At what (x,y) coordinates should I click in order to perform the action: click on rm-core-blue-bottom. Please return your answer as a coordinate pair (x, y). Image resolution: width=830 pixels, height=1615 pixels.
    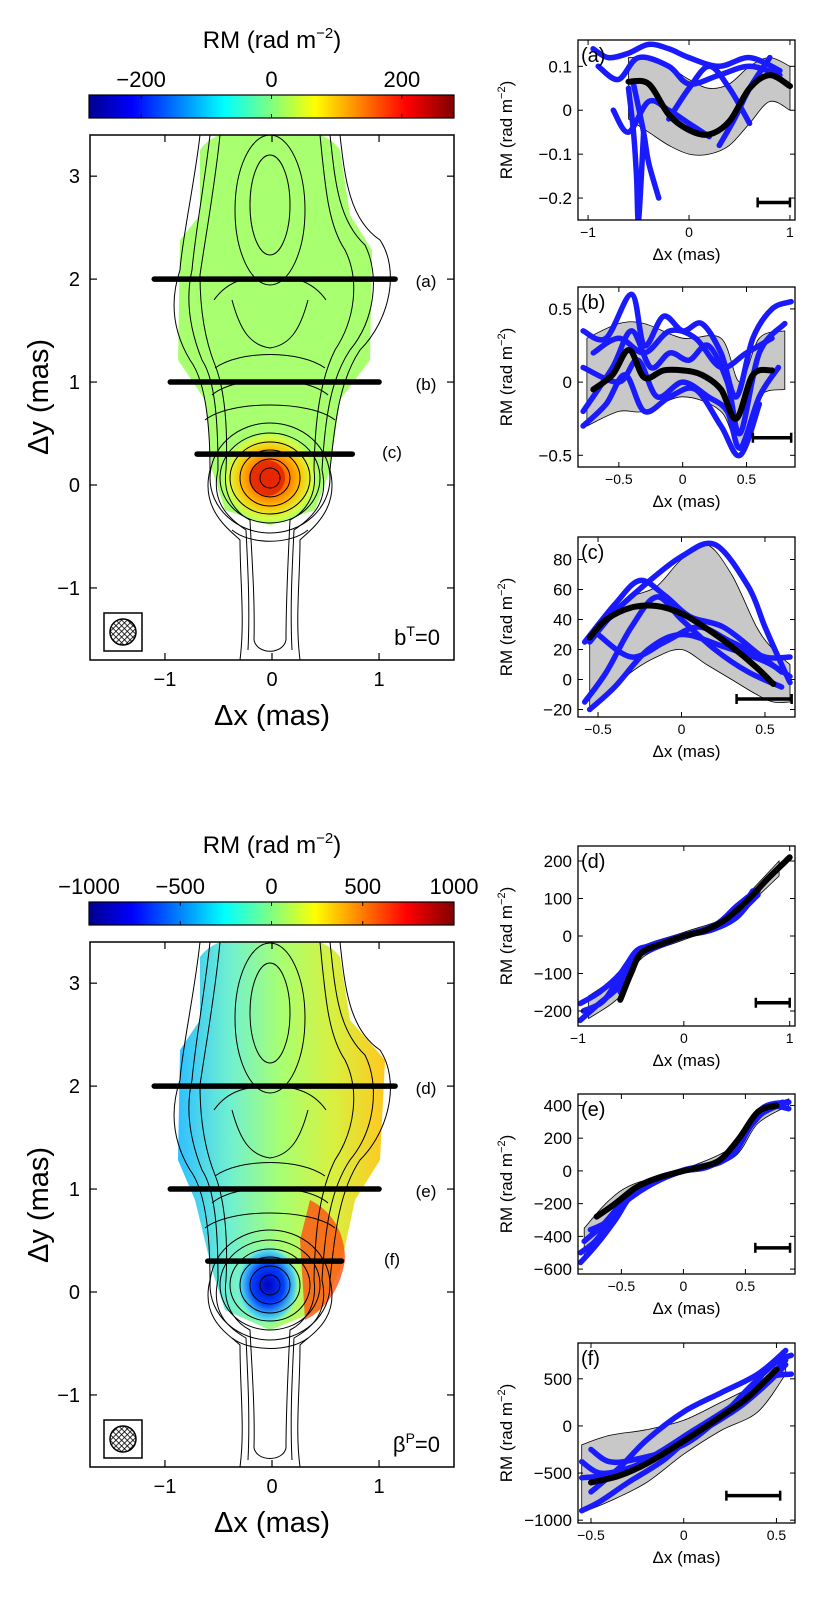
    Looking at the image, I should click on (268, 1285).